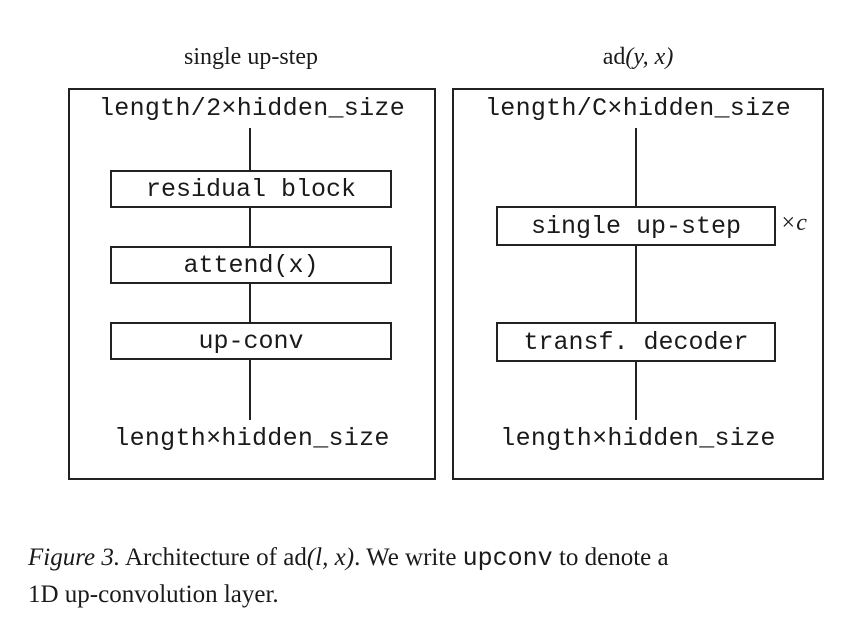 The height and width of the screenshot is (640, 858). I want to click on right-title-func: ad, so click(614, 57).